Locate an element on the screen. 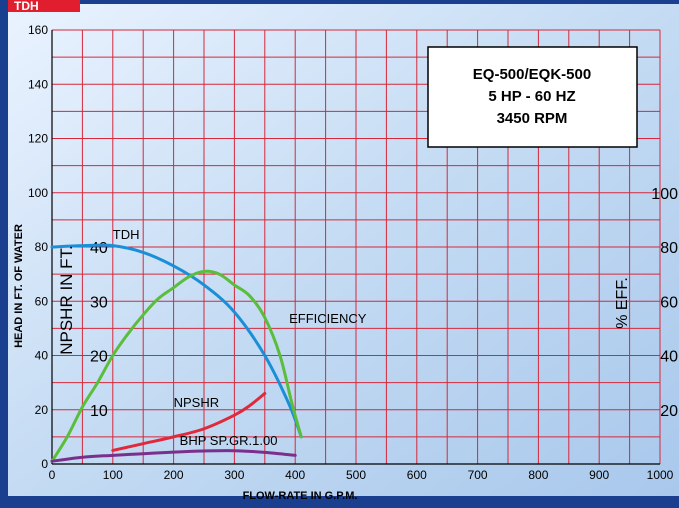  curve-label-npshr: NPSHR is located at coordinates (197, 402).